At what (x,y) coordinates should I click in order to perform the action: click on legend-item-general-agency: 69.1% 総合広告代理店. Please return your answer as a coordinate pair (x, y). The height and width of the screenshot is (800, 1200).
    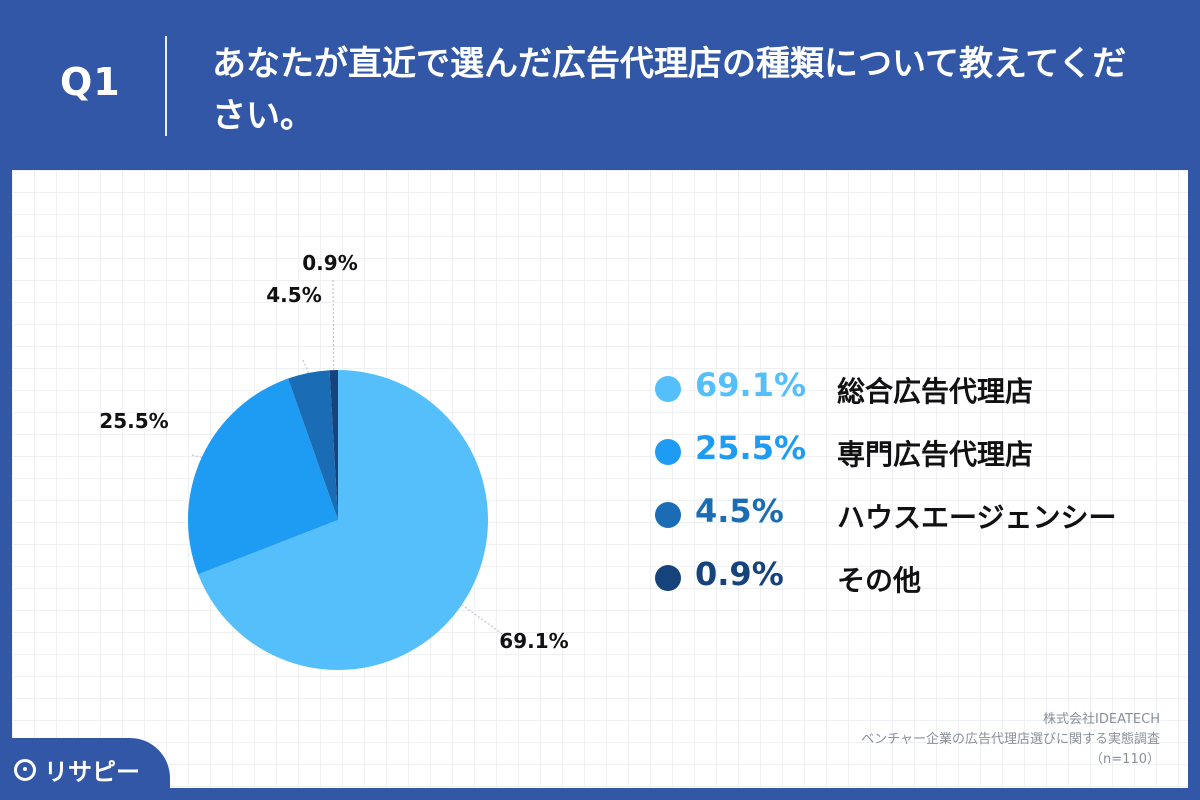
    Looking at the image, I should click on (905, 391).